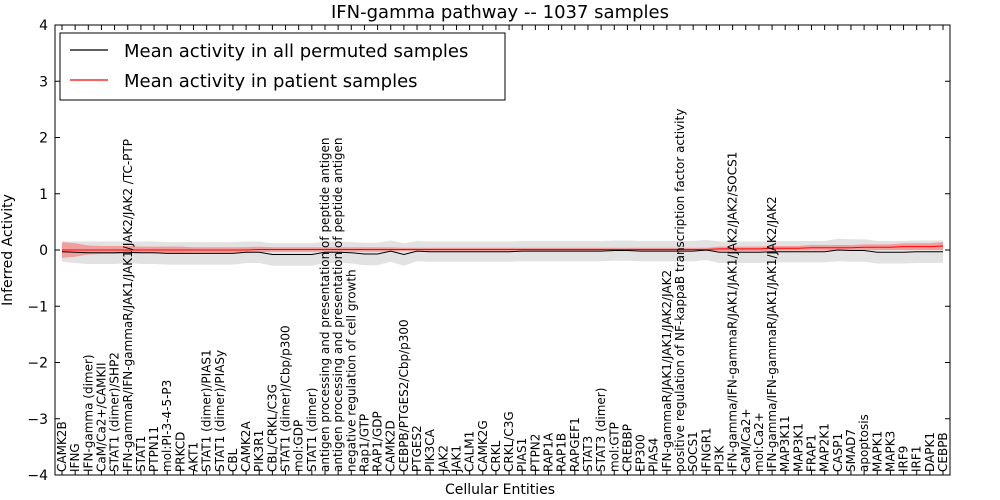 The image size is (1000, 500). I want to click on x-tick-label: CAMK2B, so click(62, 446).